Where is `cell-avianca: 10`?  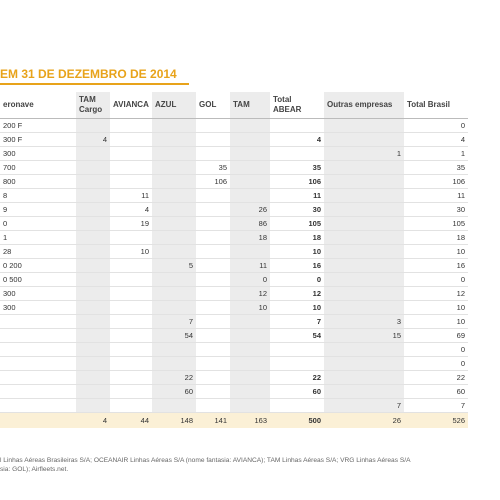 cell-avianca: 10 is located at coordinates (131, 251).